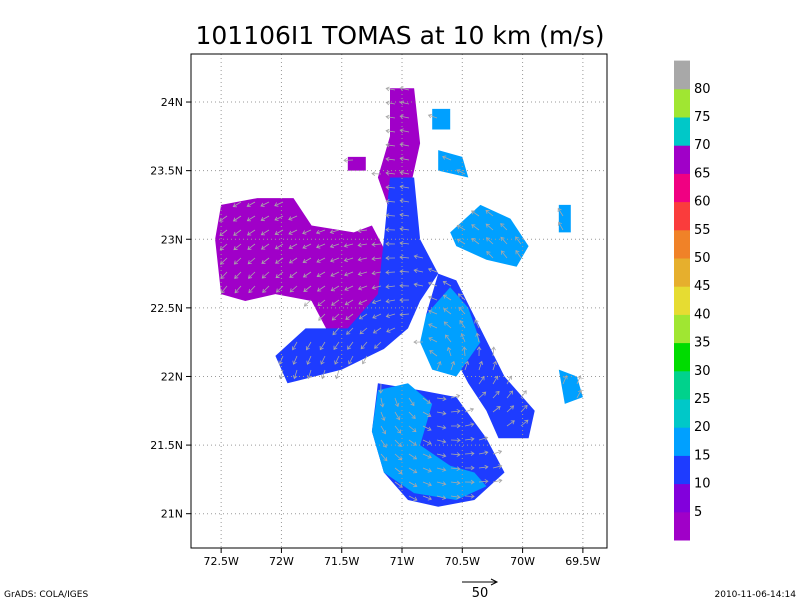 This screenshot has height=600, width=800. I want to click on y-tick-label-4: 22.5N, so click(166, 308).